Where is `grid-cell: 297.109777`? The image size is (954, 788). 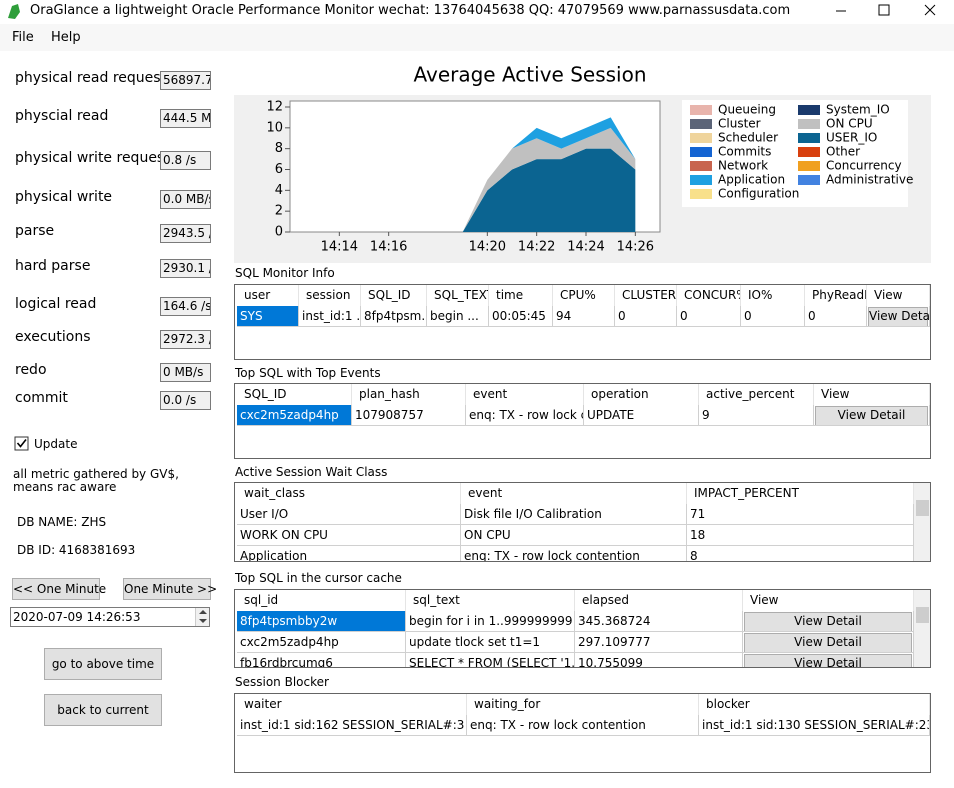 grid-cell: 297.109777 is located at coordinates (659, 642).